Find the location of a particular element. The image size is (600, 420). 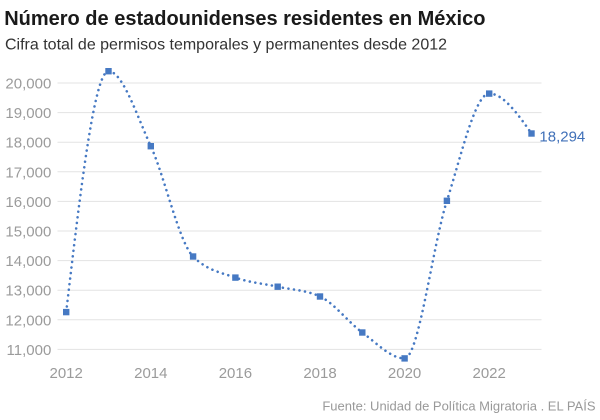

svg-text: 14,000 is located at coordinates (28, 261).